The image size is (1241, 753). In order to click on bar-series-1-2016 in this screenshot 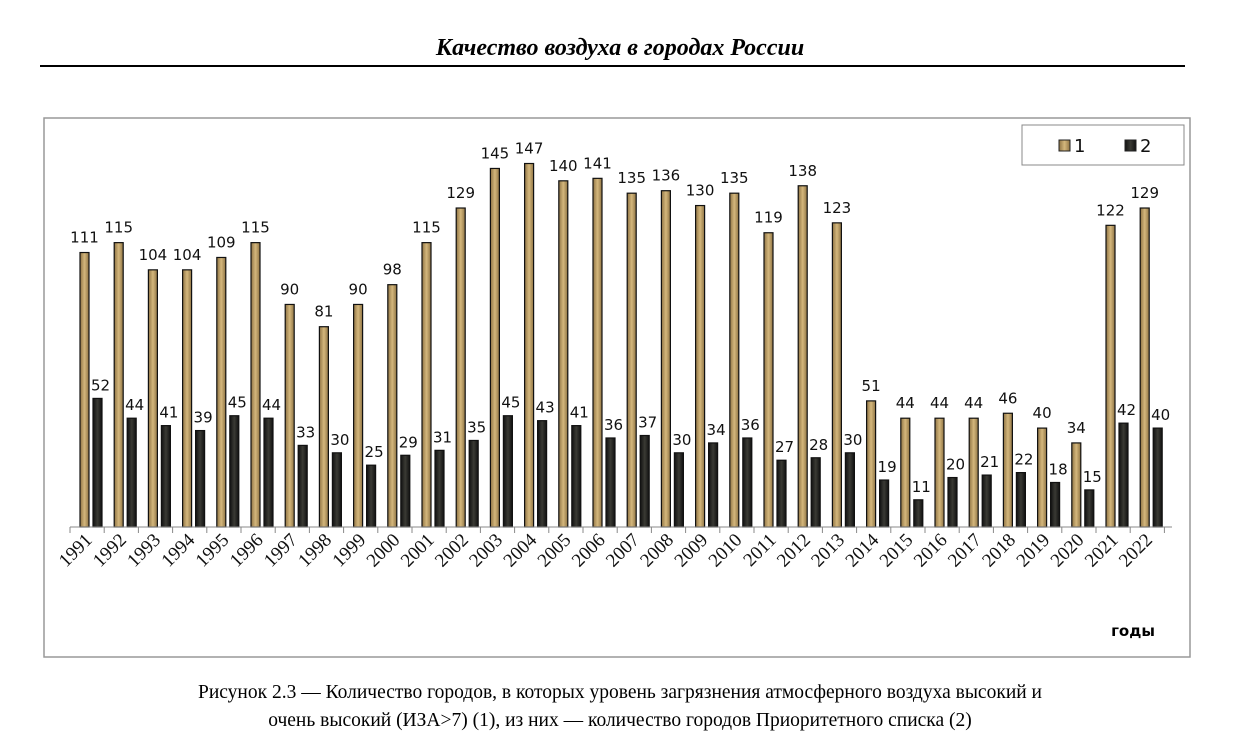, I will do `click(939, 472)`.